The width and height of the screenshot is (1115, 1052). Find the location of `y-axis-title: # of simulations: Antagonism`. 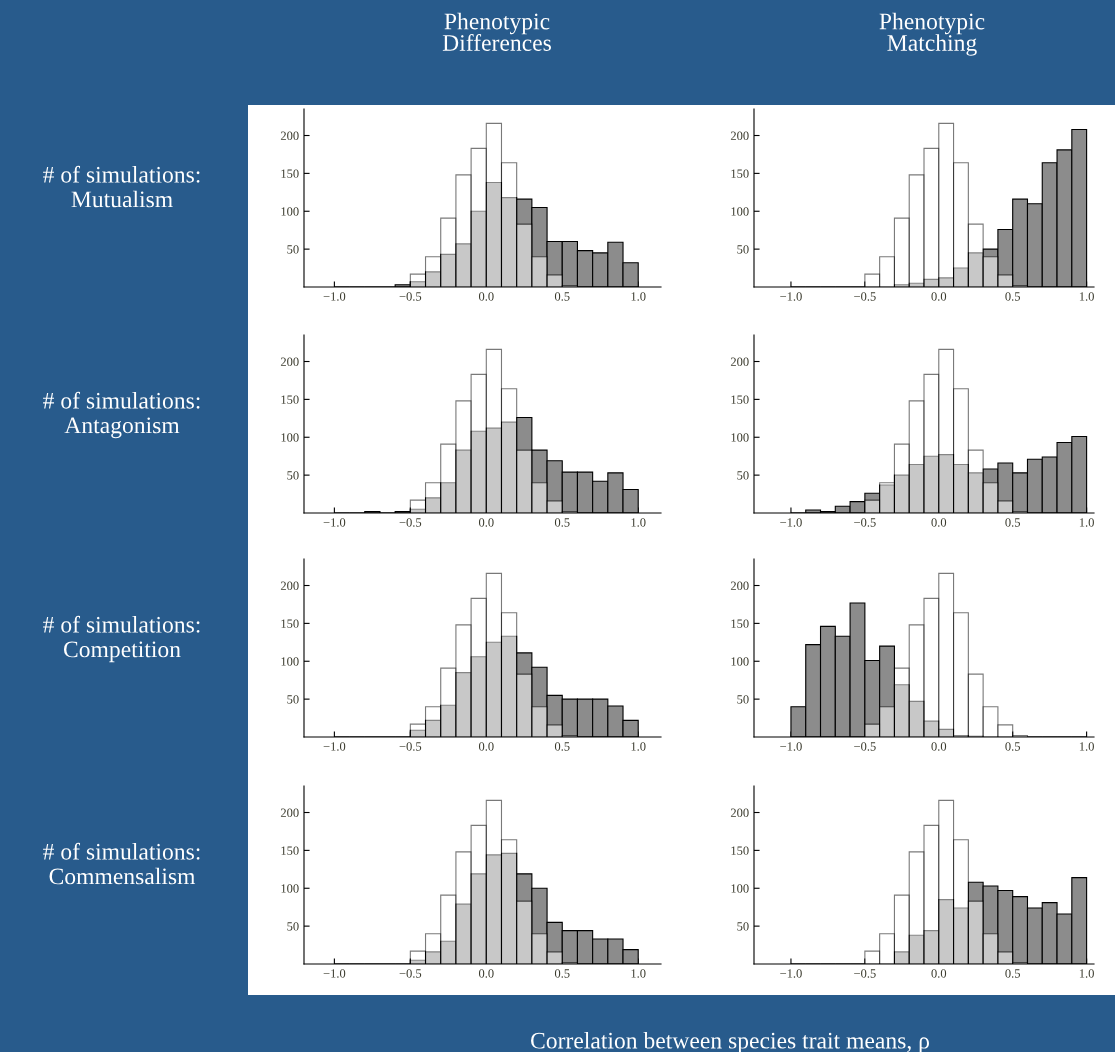

y-axis-title: # of simulations: Antagonism is located at coordinates (121, 415).